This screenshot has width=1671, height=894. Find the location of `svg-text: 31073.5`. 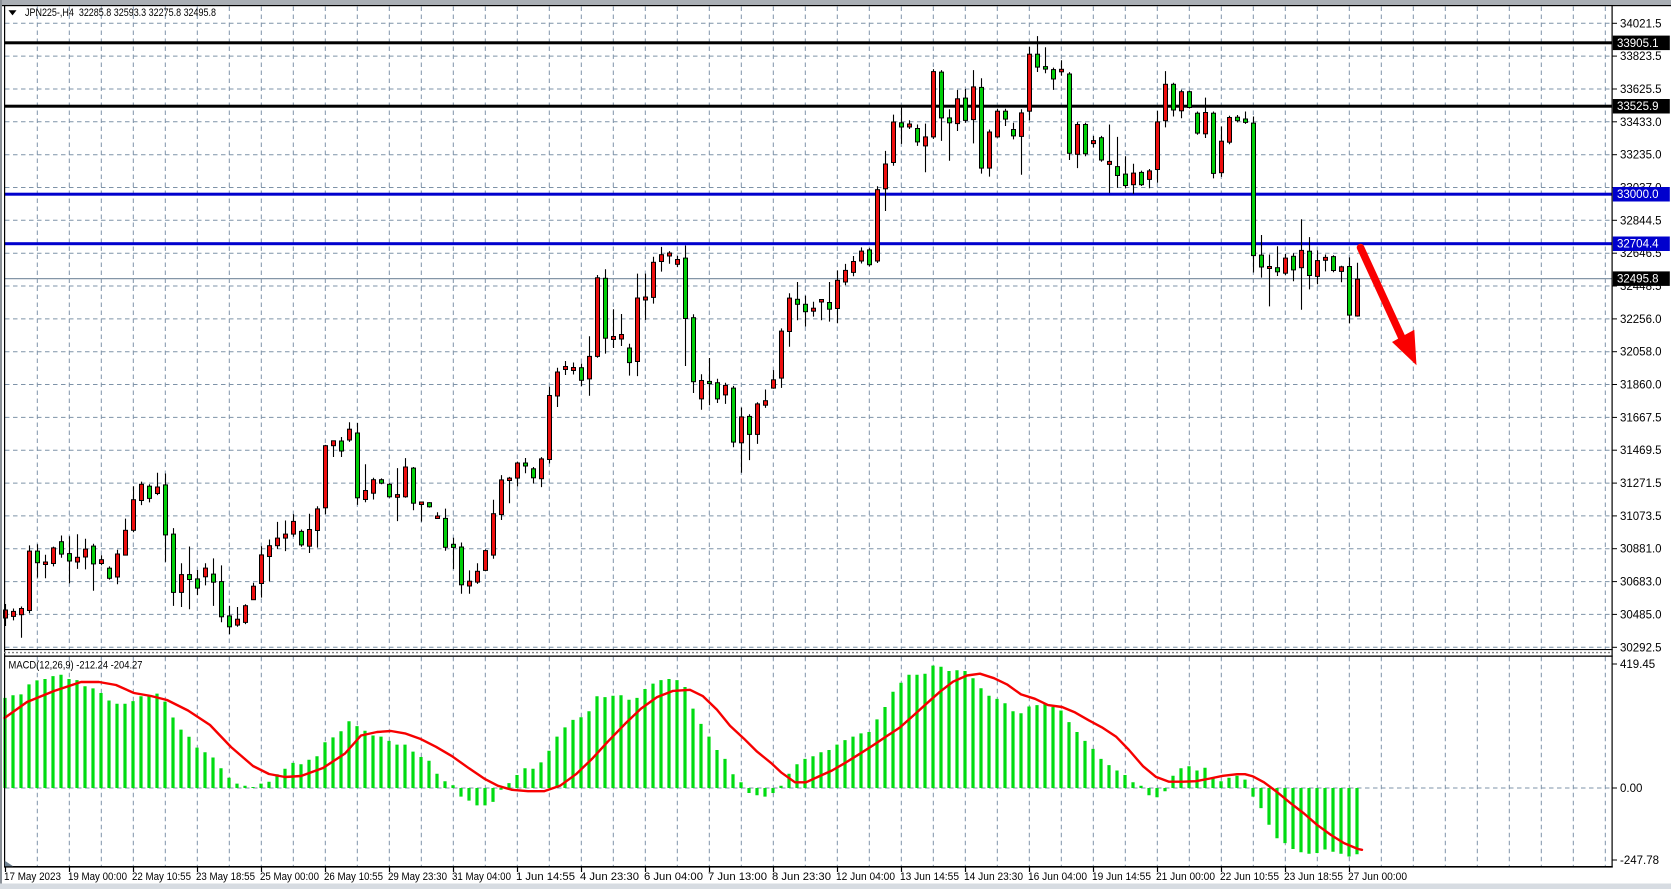

svg-text: 31073.5 is located at coordinates (1641, 517).